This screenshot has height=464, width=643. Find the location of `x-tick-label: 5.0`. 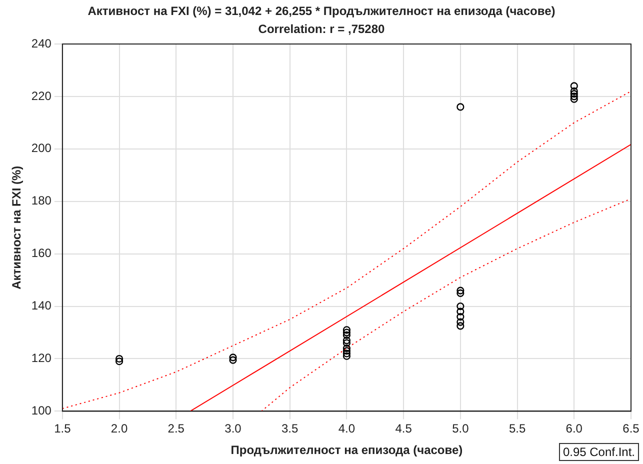

x-tick-label: 5.0 is located at coordinates (461, 429).